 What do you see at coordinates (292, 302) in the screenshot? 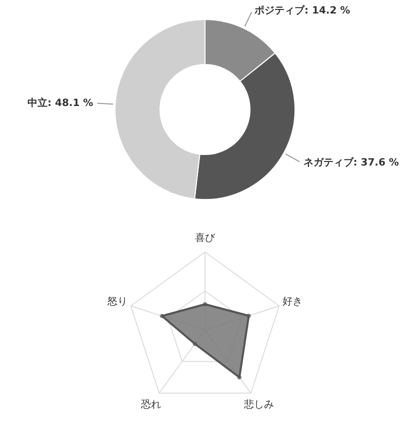
I see `spoke-label: 好き` at bounding box center [292, 302].